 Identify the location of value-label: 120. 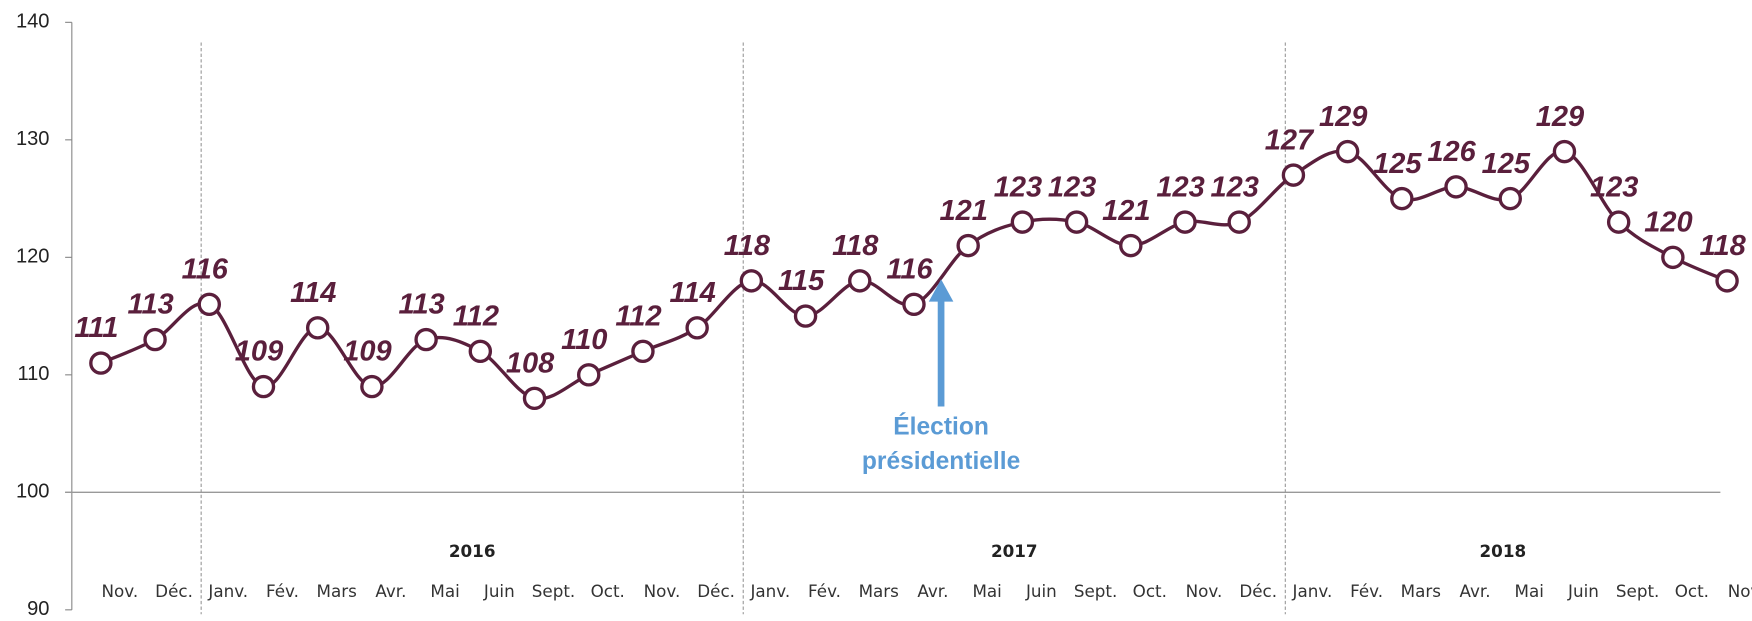
(1668, 222).